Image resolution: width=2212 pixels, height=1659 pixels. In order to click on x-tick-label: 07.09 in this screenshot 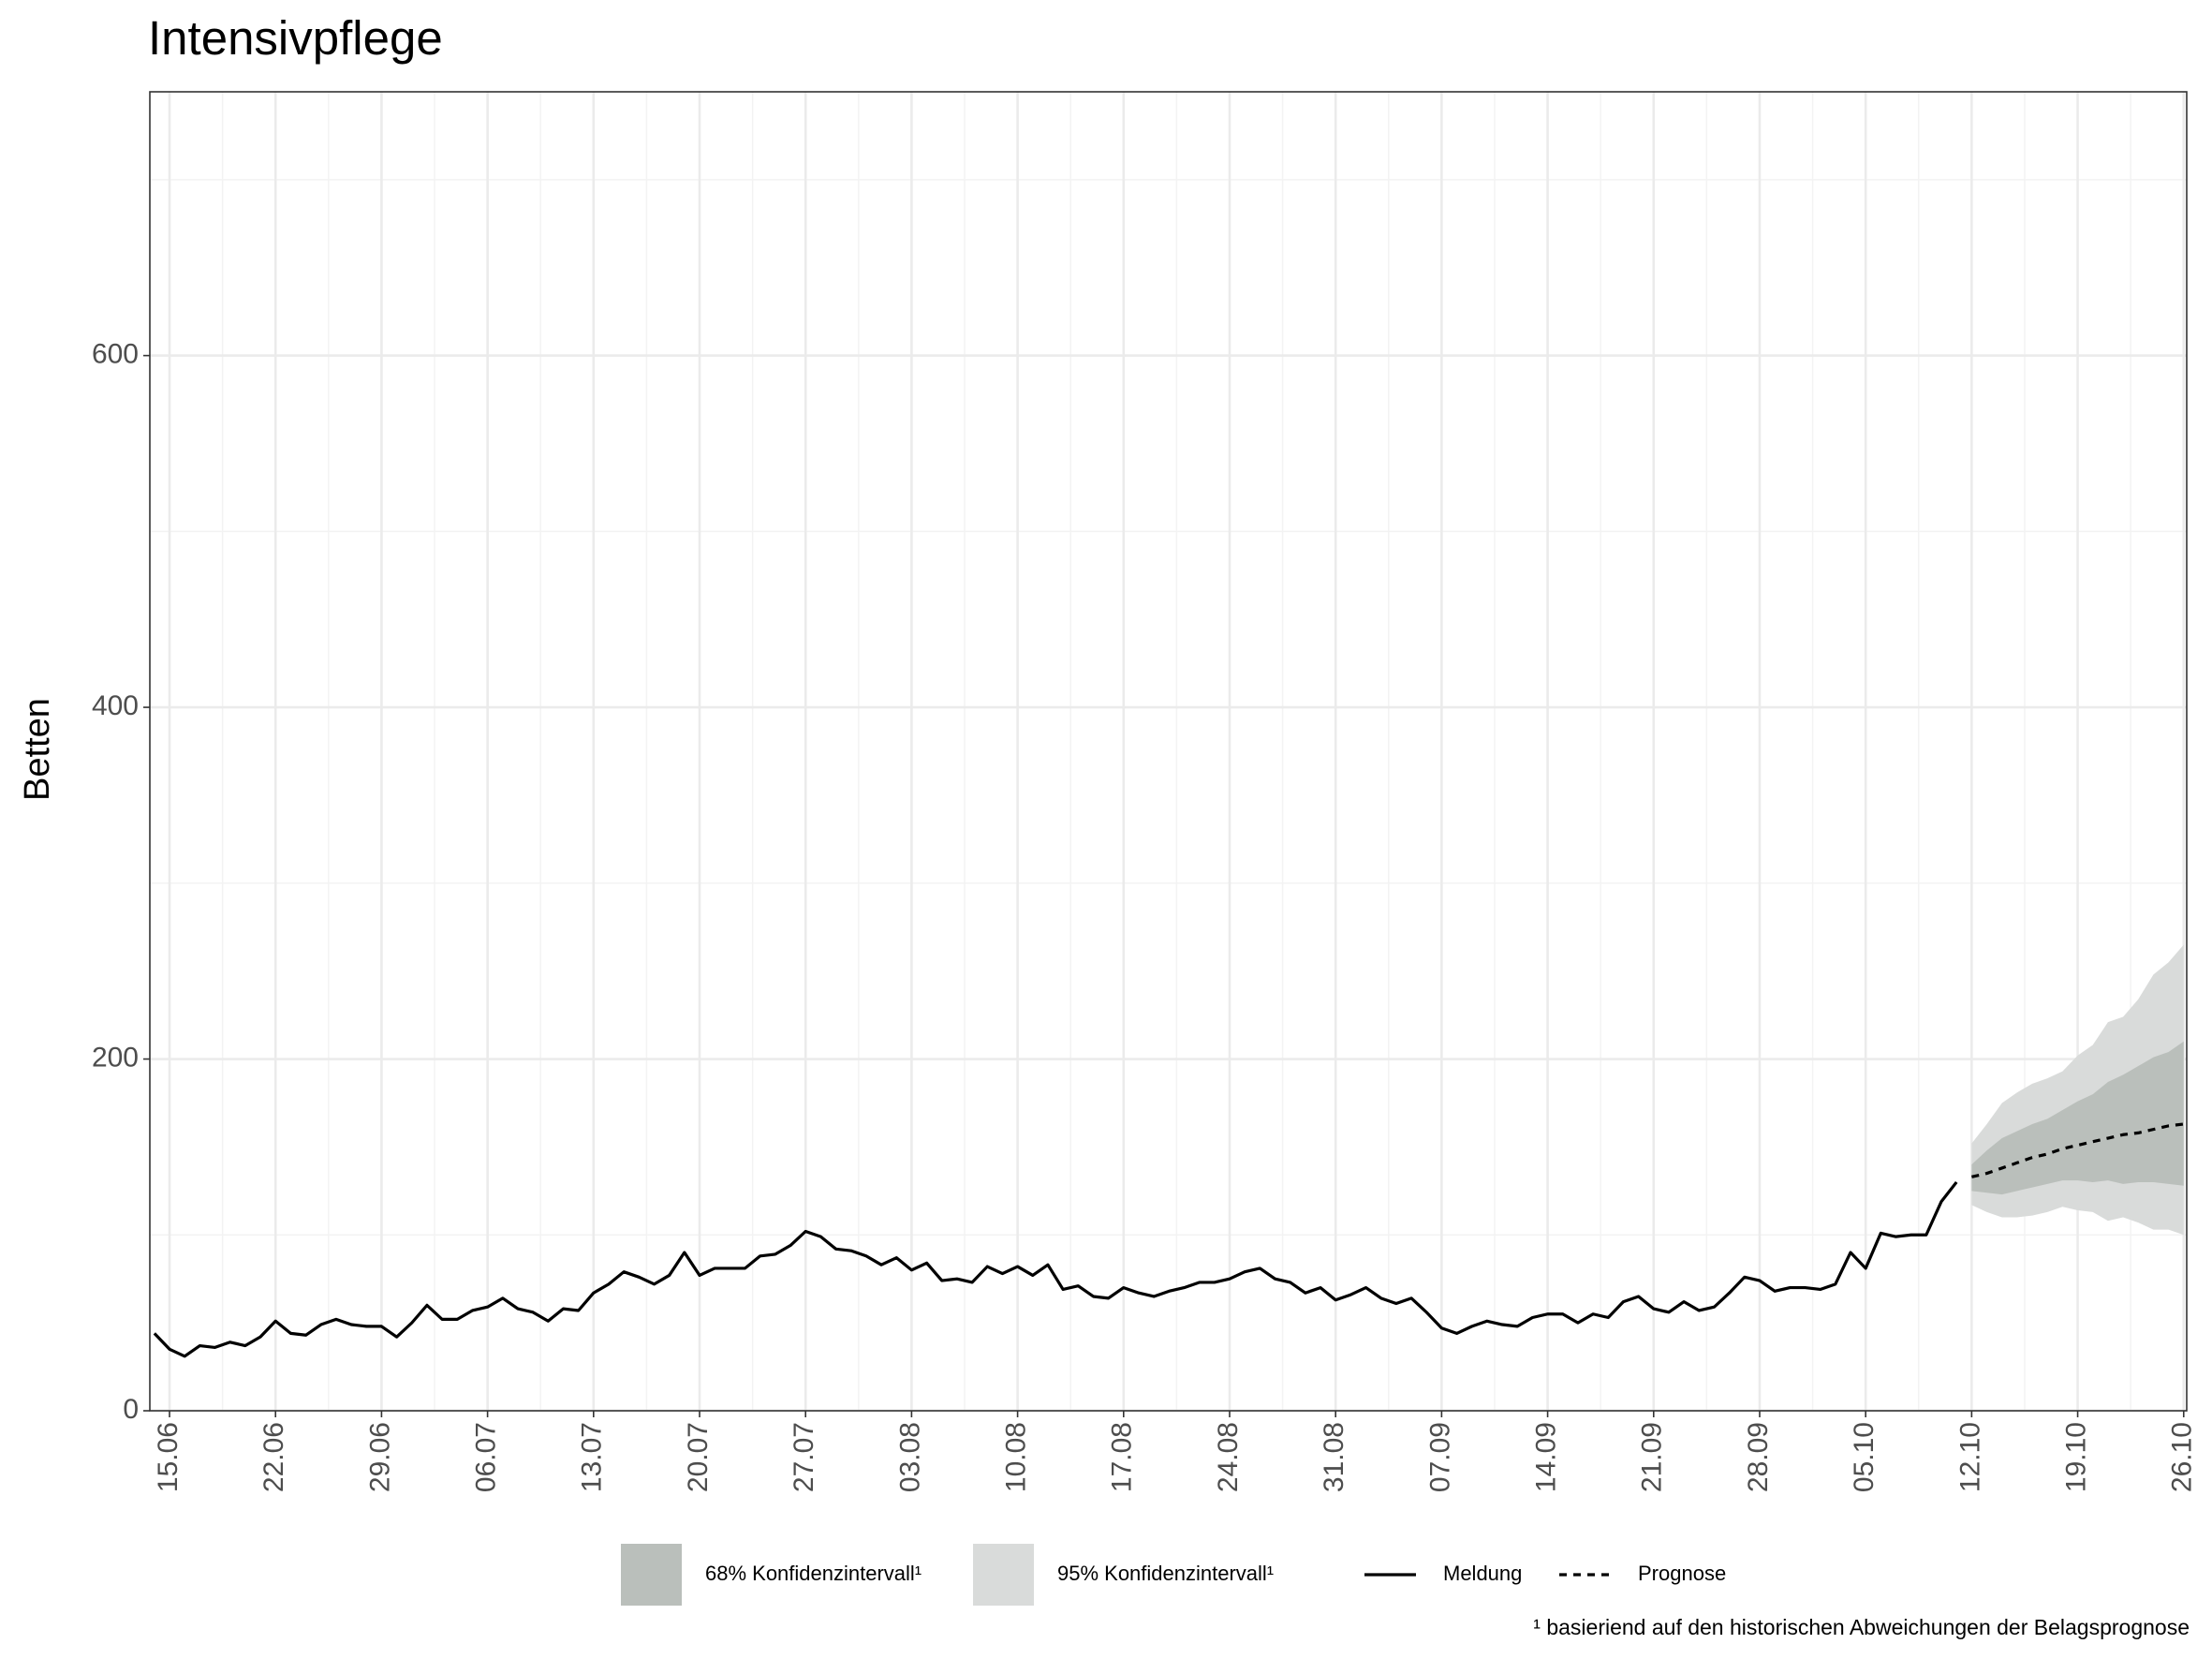, I will do `click(1440, 1457)`.